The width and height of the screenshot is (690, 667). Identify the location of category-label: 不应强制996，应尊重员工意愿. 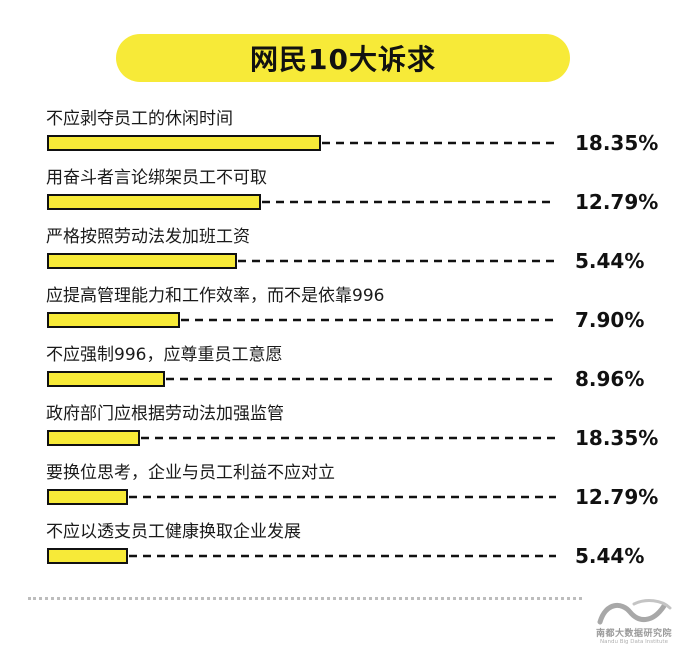
(164, 355).